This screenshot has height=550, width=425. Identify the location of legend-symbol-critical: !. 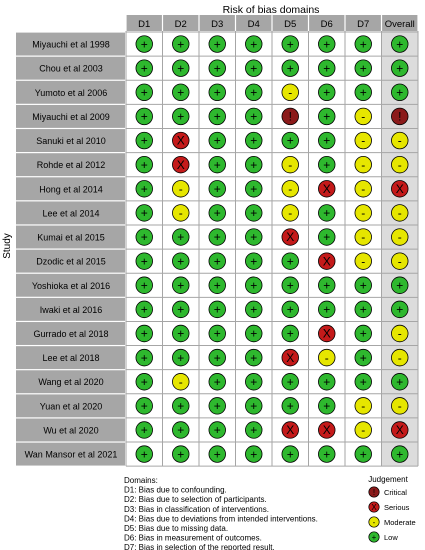
(374, 492).